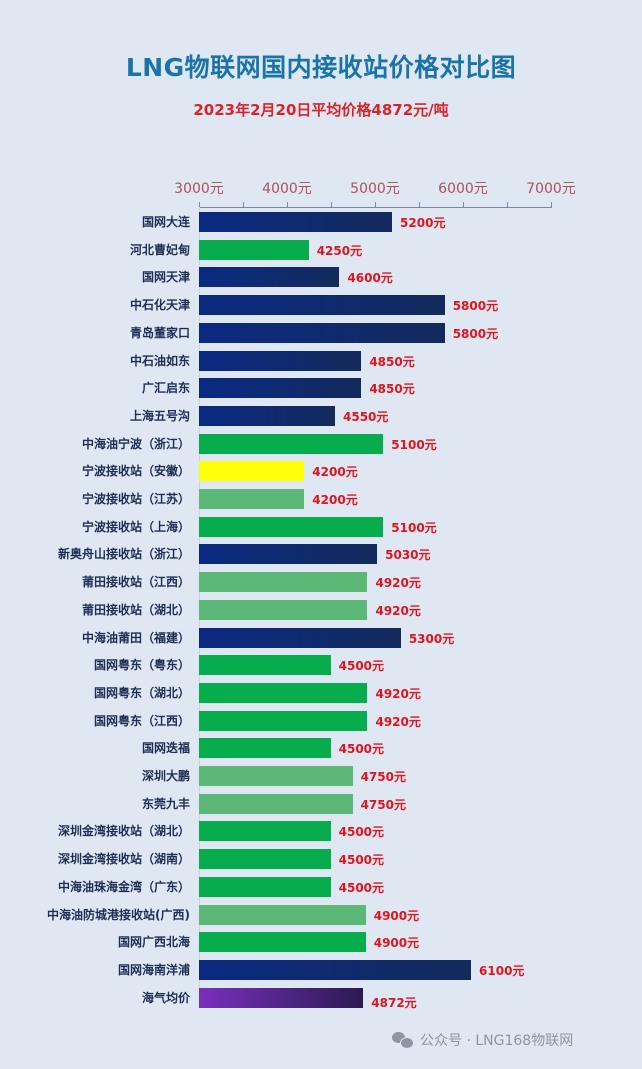 The width and height of the screenshot is (642, 1069). What do you see at coordinates (153, 969) in the screenshot?
I see `bar-label: 国网海南洋浦` at bounding box center [153, 969].